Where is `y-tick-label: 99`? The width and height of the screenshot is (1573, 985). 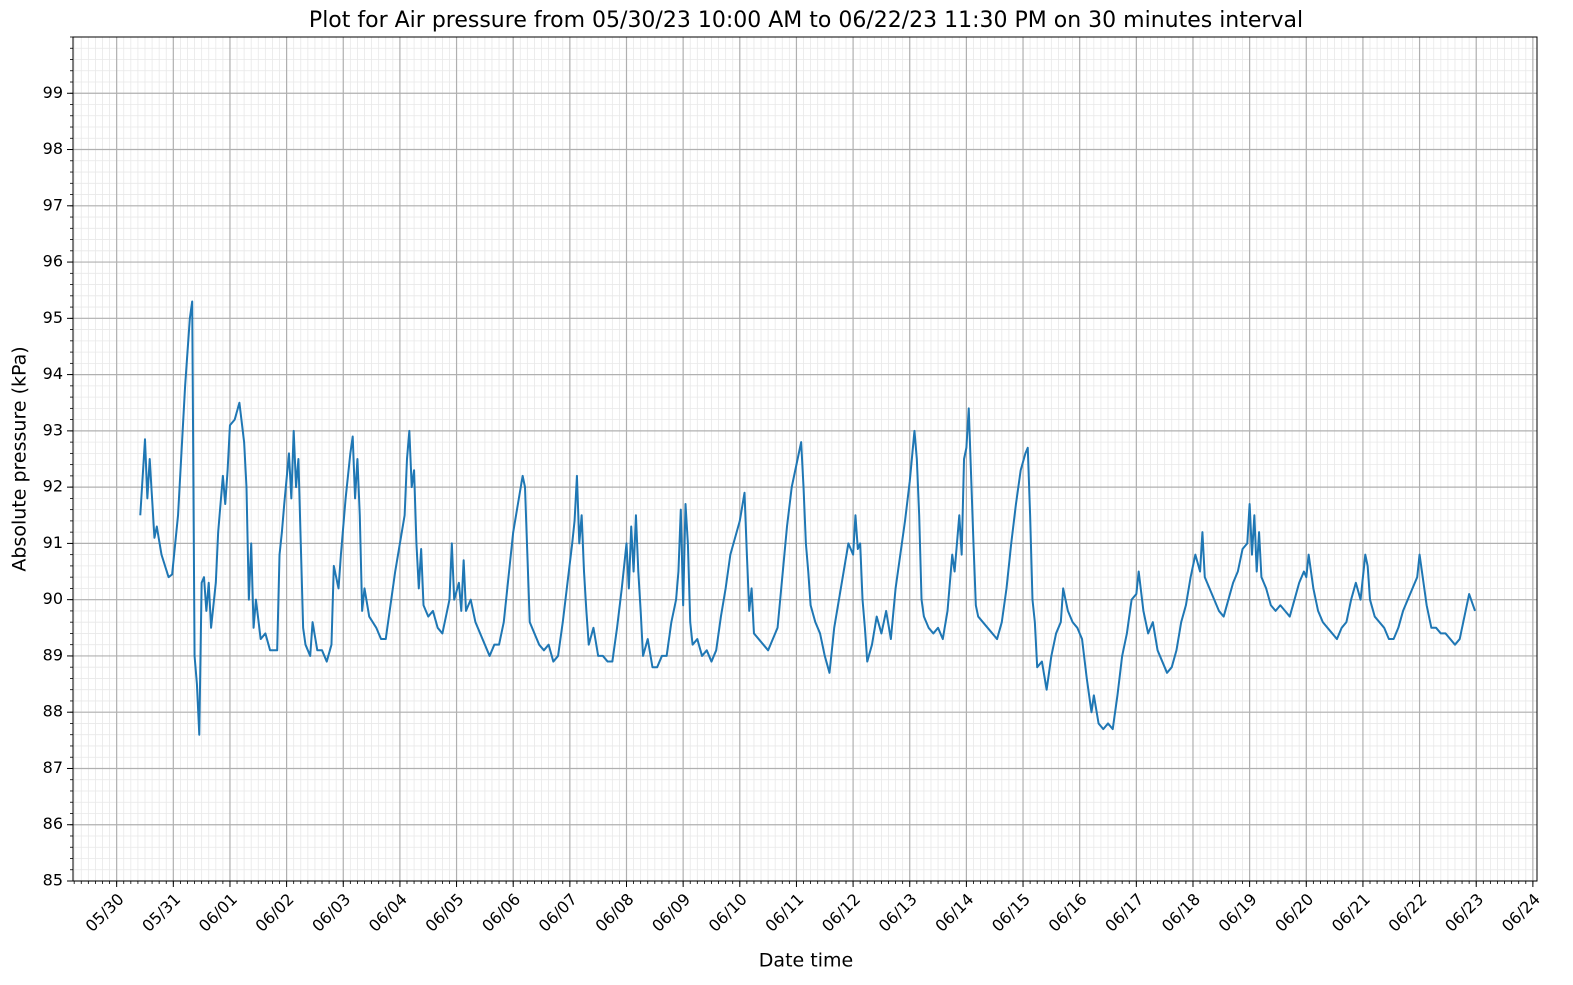 y-tick-label: 99 is located at coordinates (53, 92).